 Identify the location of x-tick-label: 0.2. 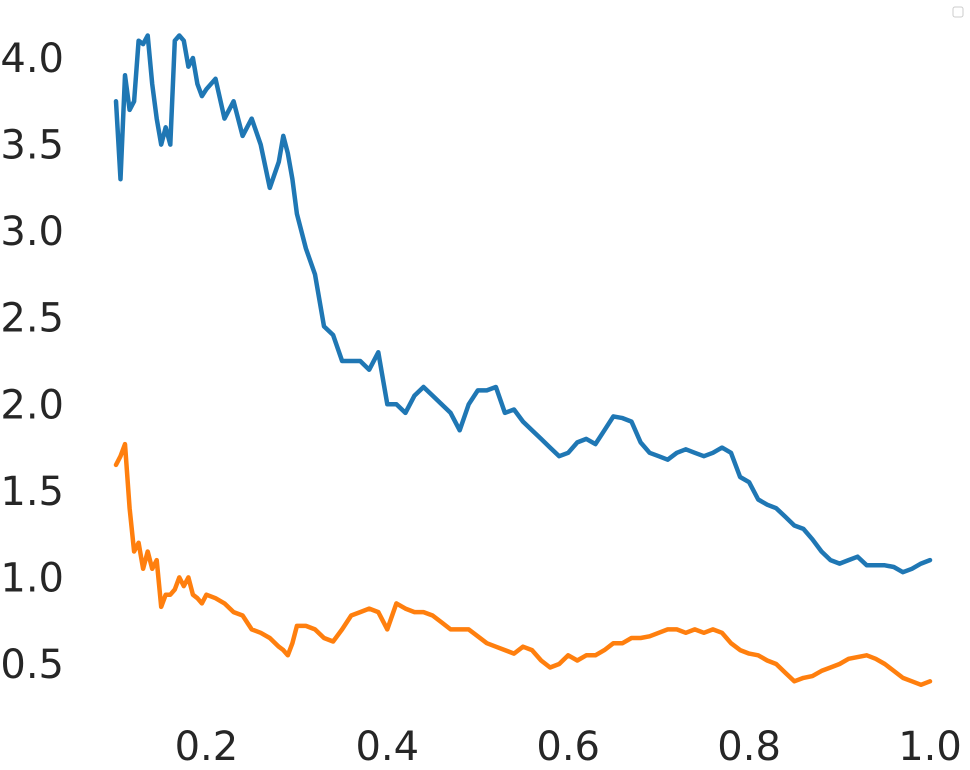
(207, 747).